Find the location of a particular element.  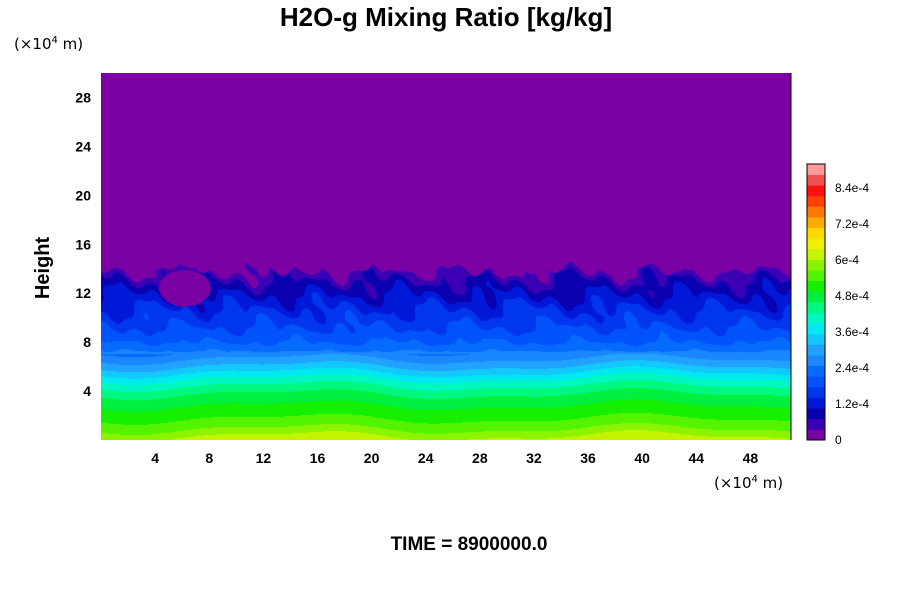

x-tick-label: 36 is located at coordinates (588, 458).